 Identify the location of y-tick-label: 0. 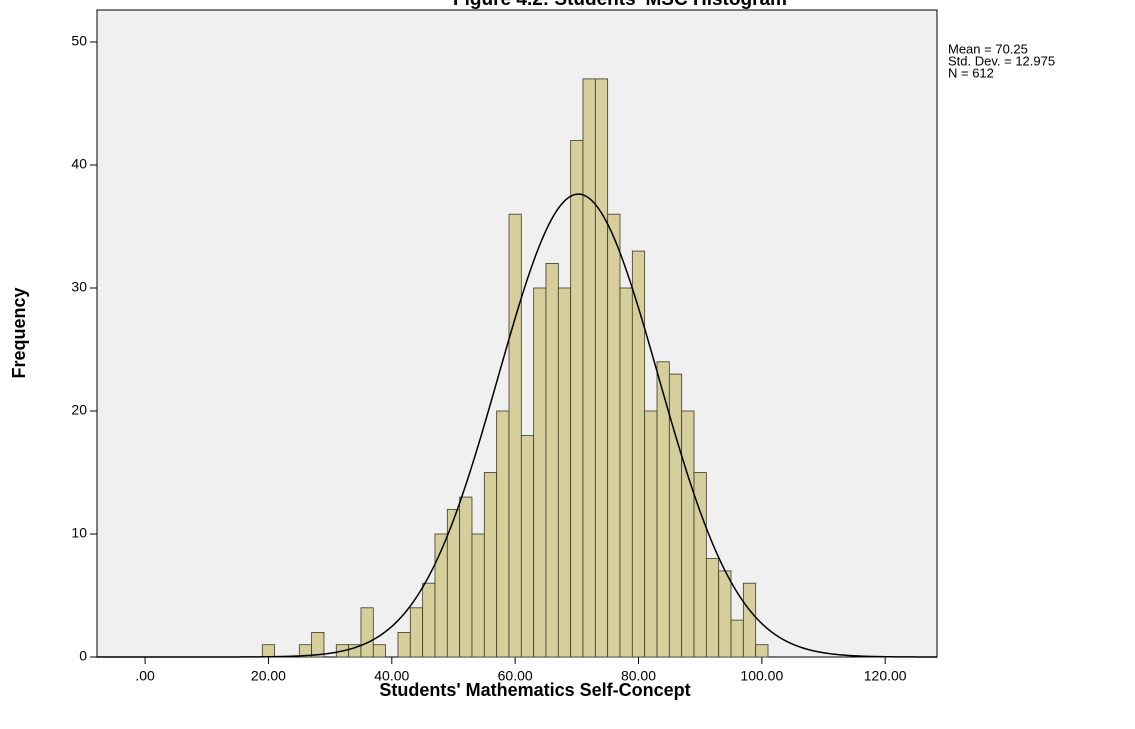
(83, 656).